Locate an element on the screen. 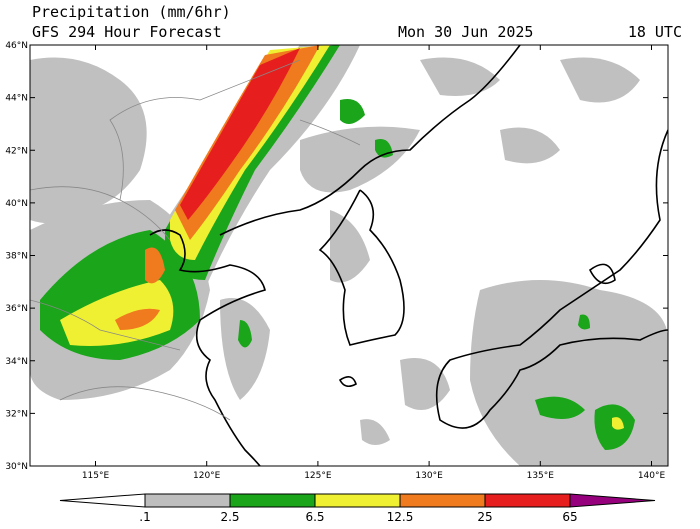 The height and width of the screenshot is (529, 700). colorbar-label: 25 is located at coordinates (484, 517).